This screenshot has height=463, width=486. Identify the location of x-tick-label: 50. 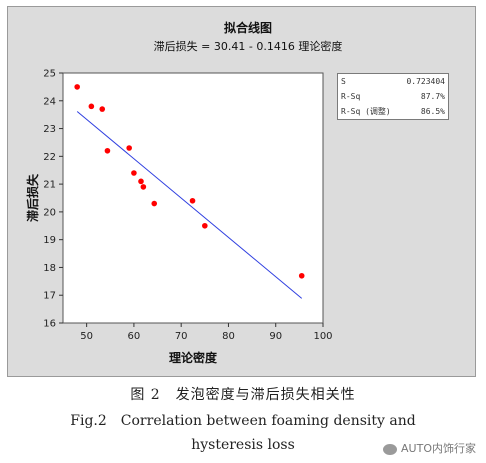
(86, 336).